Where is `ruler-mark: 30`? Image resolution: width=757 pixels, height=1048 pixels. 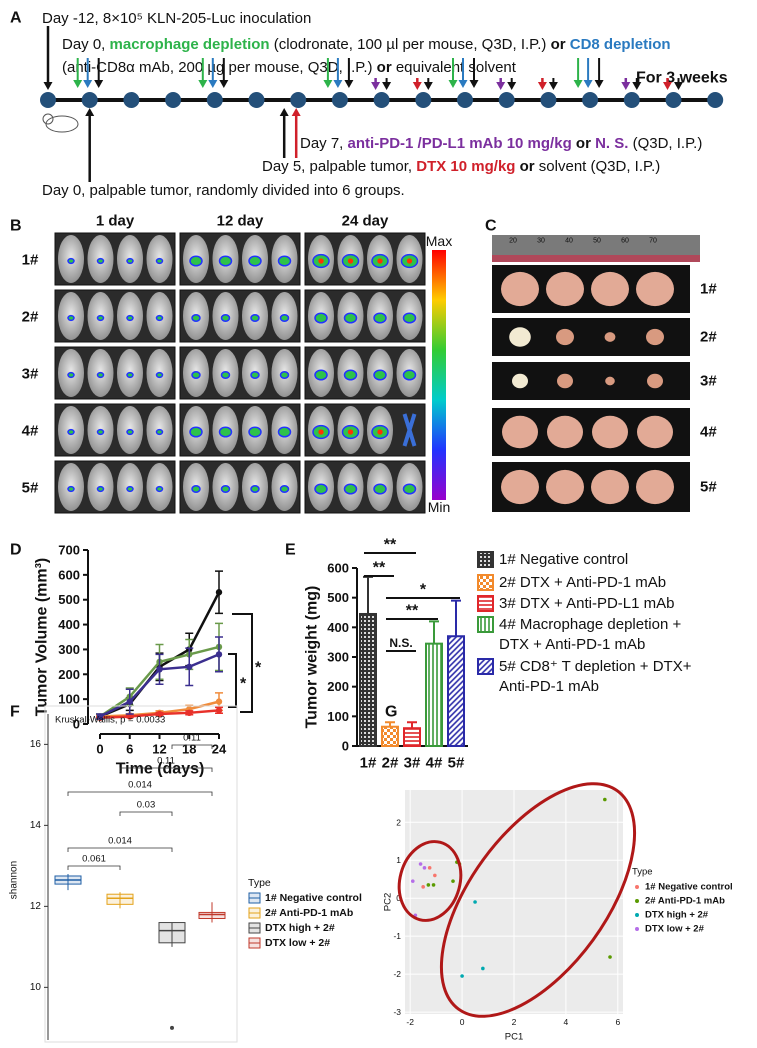 ruler-mark: 30 is located at coordinates (541, 241).